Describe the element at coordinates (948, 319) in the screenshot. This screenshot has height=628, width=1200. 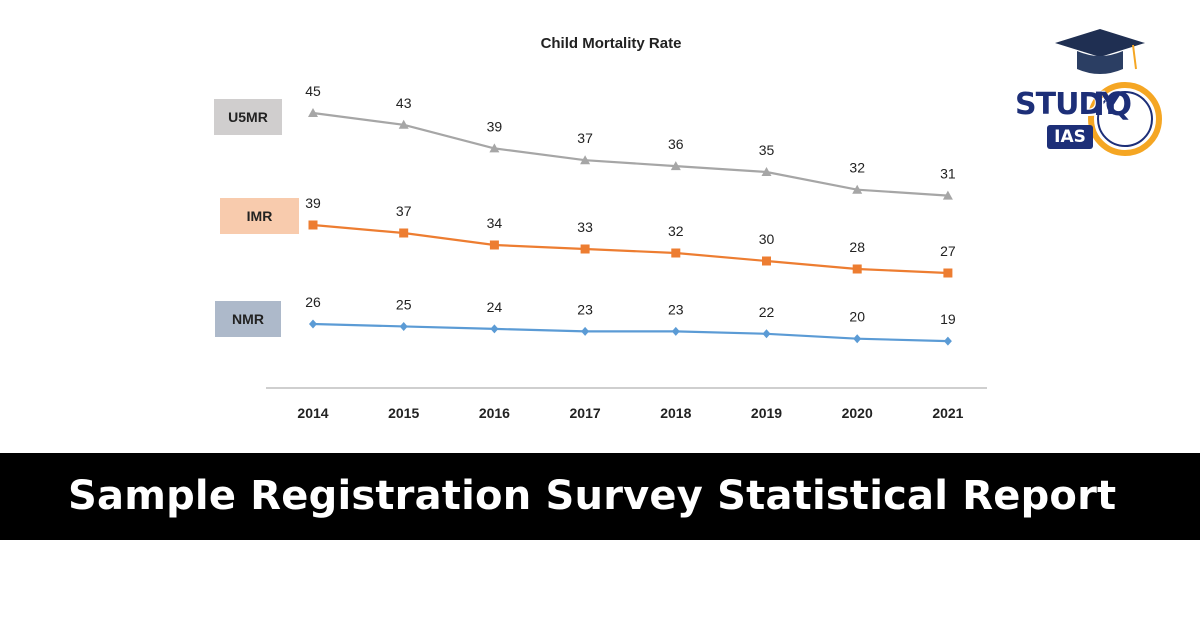
I see `data-label-nmr-2021: 19` at that location.